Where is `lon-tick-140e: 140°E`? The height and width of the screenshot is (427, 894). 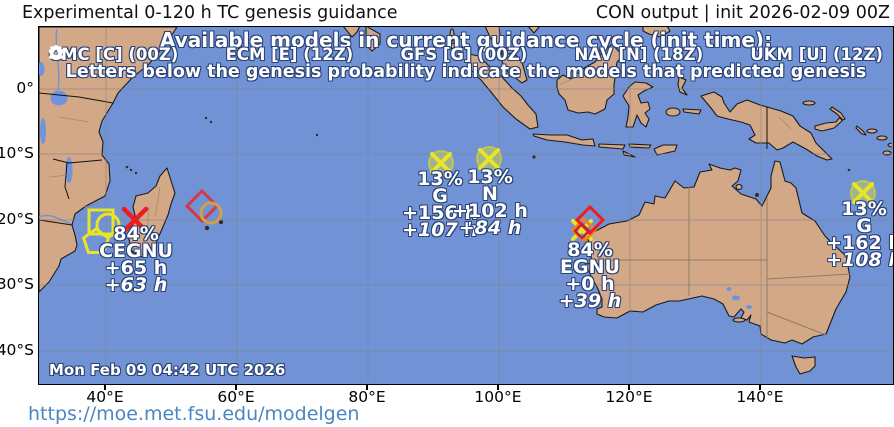 lon-tick-140e: 140°E is located at coordinates (760, 397).